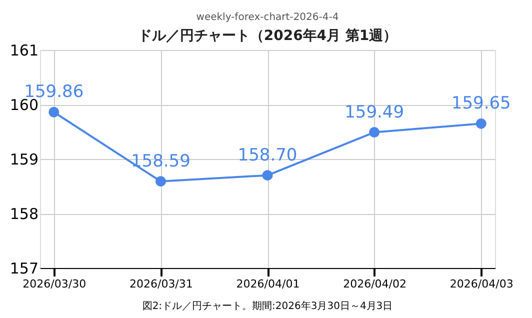 Image resolution: width=532 pixels, height=318 pixels. I want to click on data-label: 159.49, so click(374, 112).